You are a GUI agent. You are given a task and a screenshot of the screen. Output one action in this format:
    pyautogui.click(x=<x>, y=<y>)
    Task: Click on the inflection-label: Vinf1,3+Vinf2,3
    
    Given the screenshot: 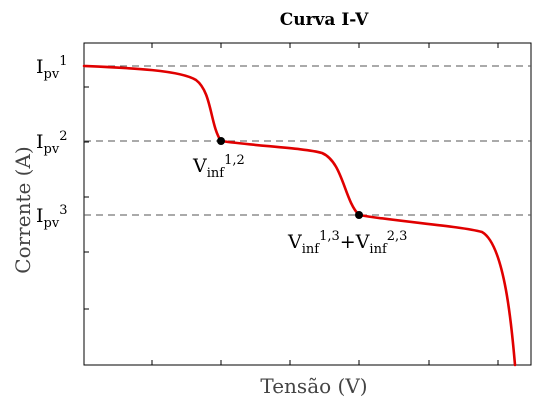 What is the action you would take?
    pyautogui.click(x=347, y=243)
    